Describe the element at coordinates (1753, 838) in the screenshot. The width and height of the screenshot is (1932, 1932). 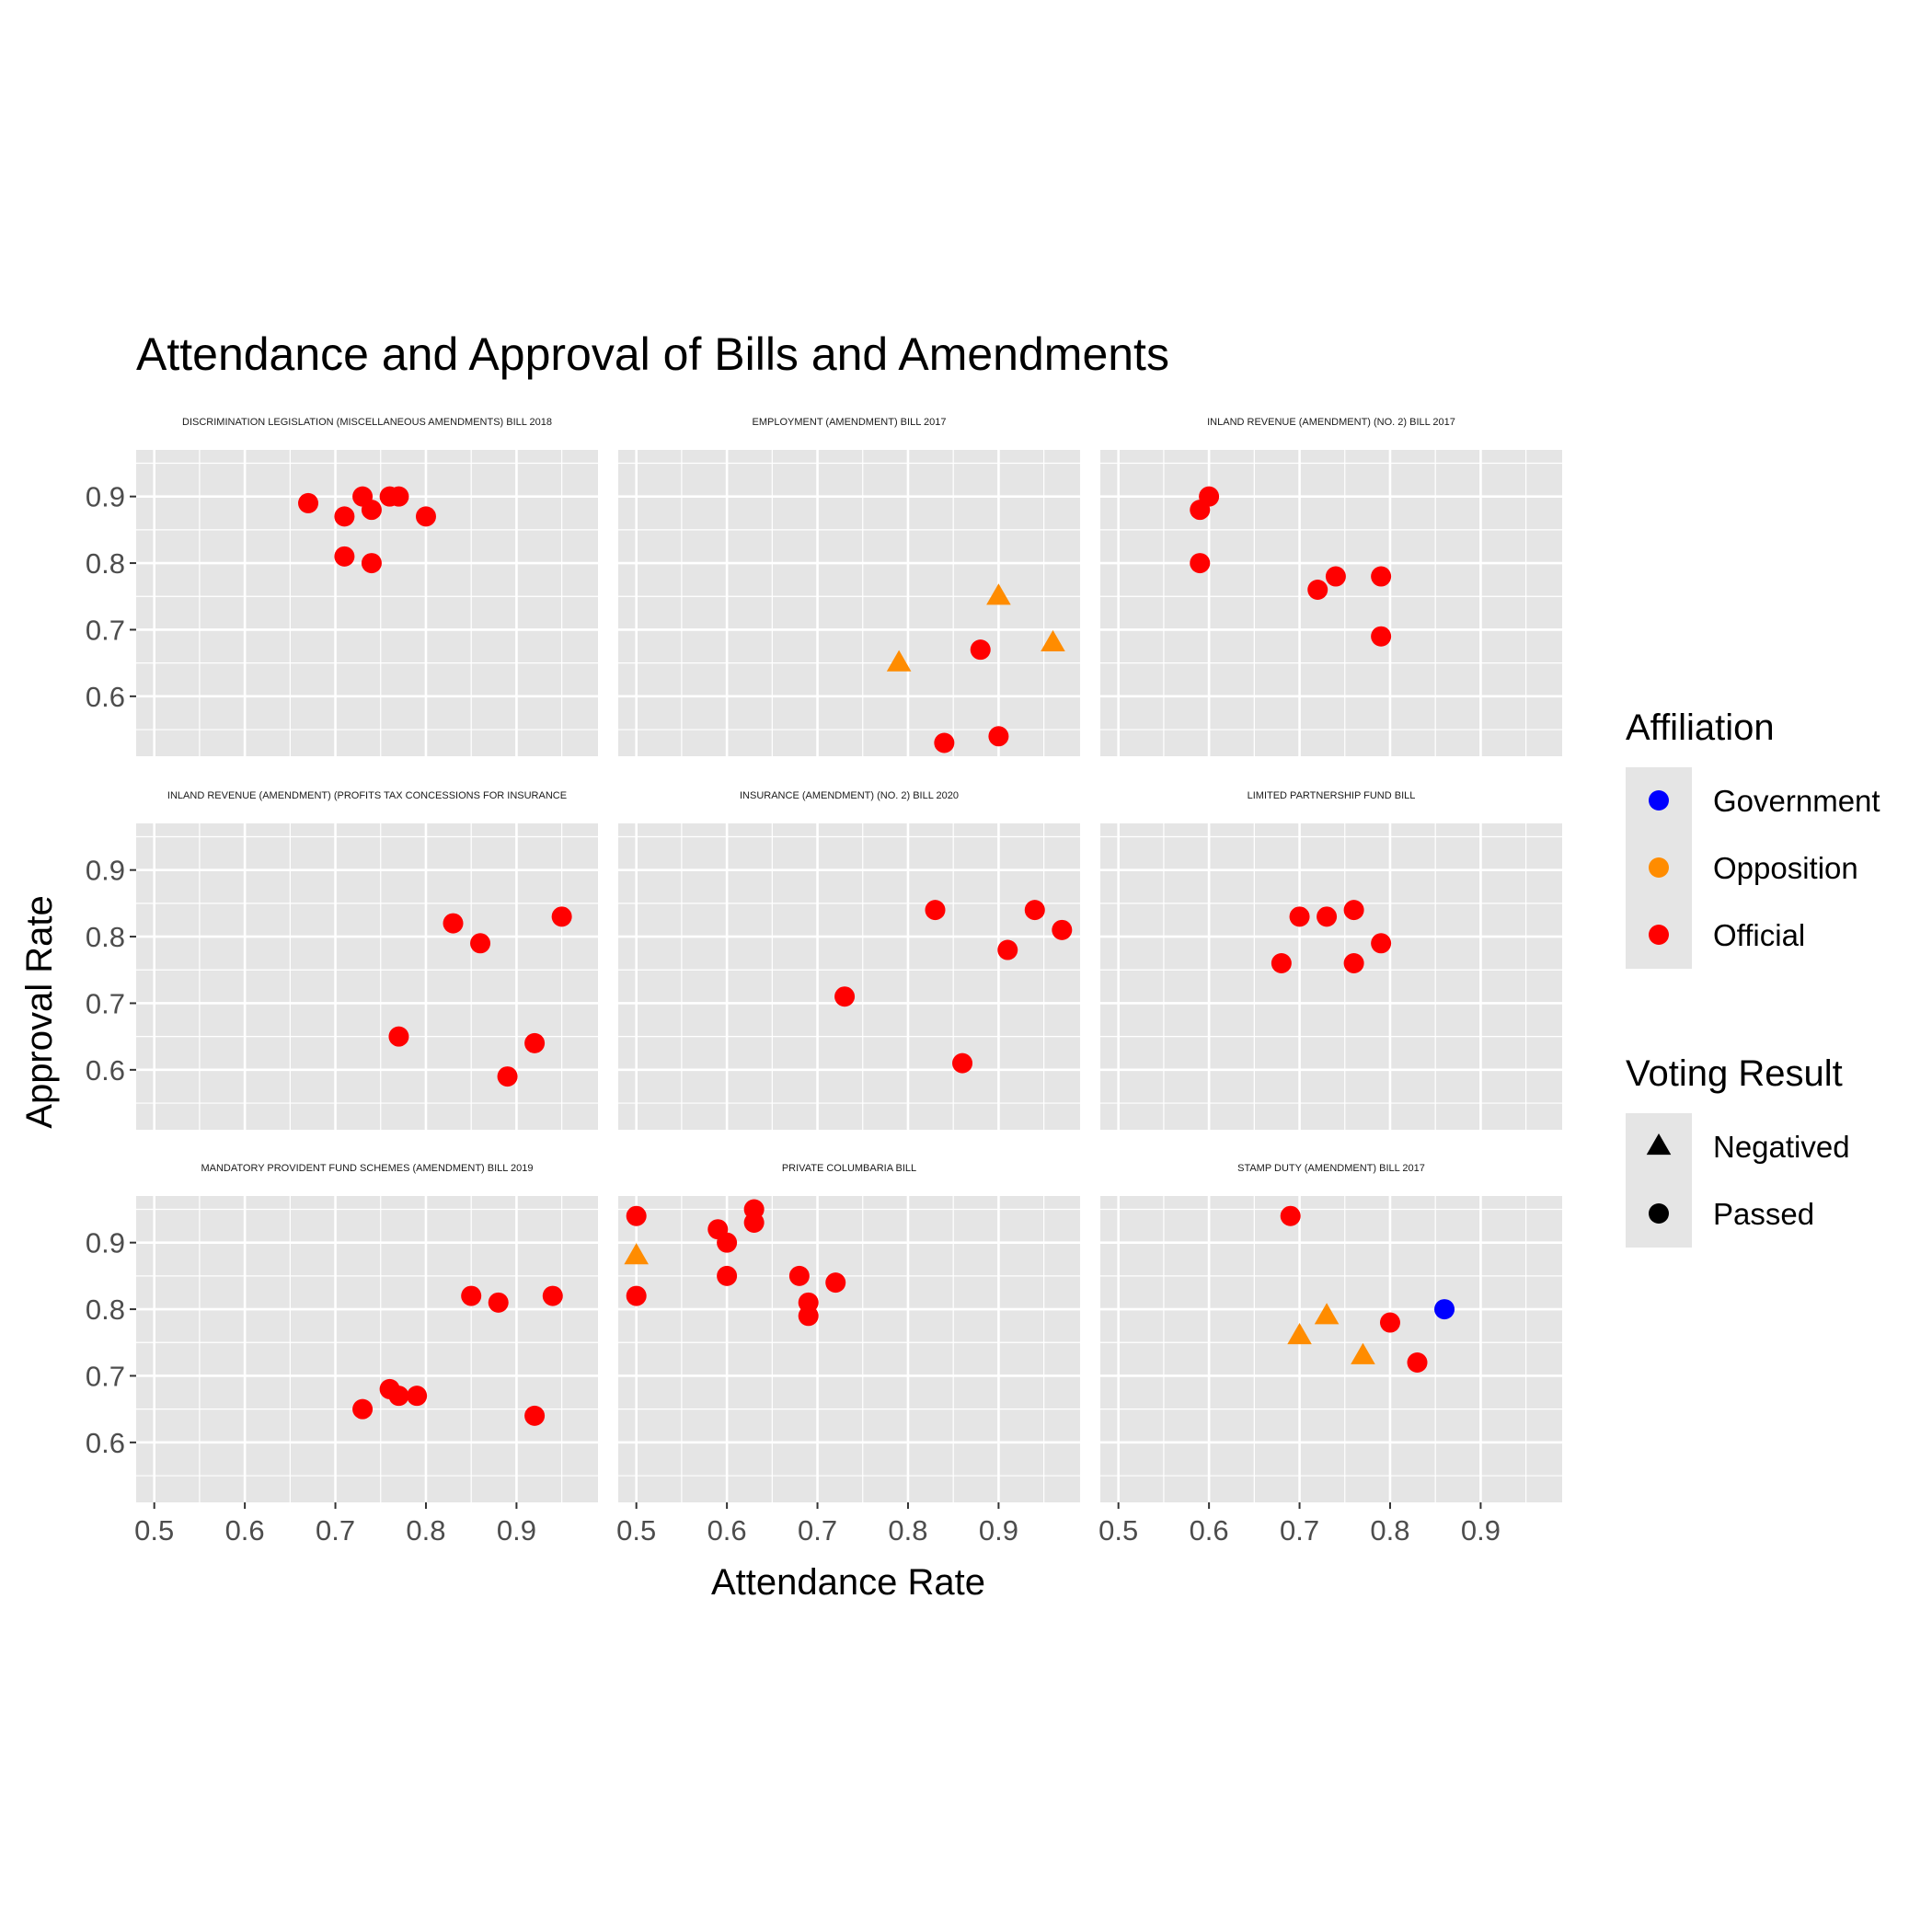
I see `legend-group: Affiliation Government Opposition Official` at that location.